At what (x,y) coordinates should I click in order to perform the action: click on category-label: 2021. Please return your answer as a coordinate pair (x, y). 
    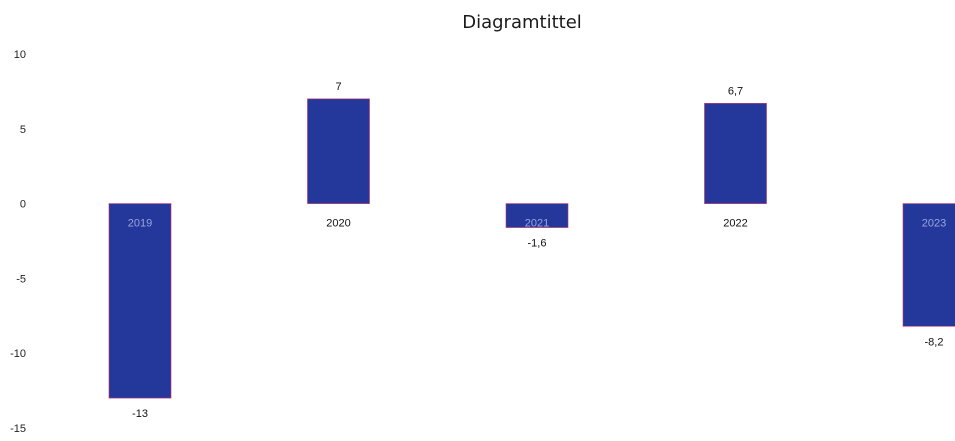
    Looking at the image, I should click on (537, 224).